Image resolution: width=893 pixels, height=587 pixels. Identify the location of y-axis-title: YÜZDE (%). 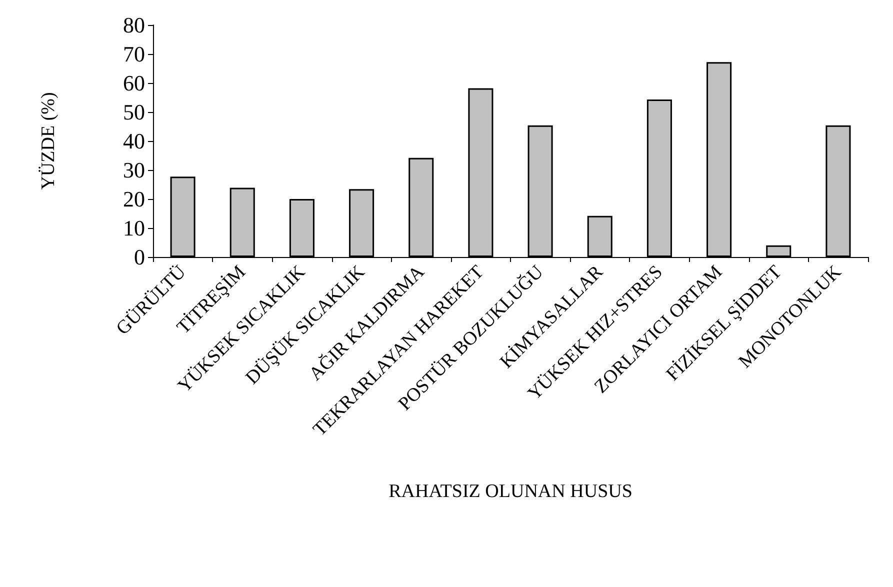
(48, 141).